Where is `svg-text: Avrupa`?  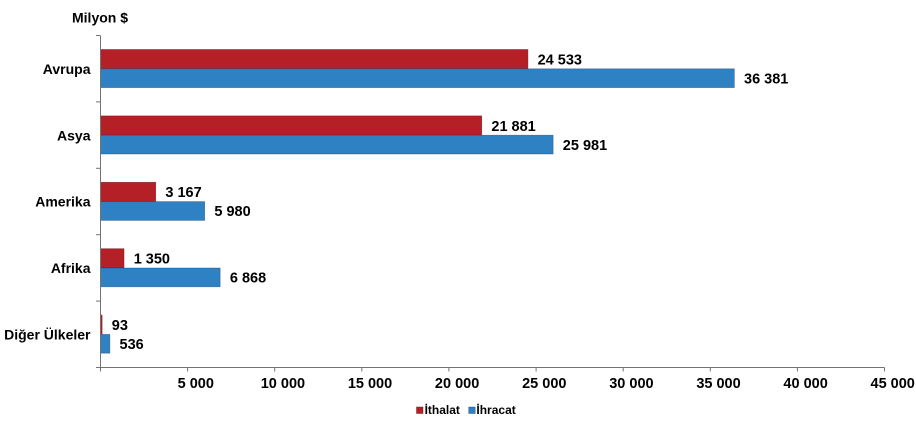 svg-text: Avrupa is located at coordinates (67, 69).